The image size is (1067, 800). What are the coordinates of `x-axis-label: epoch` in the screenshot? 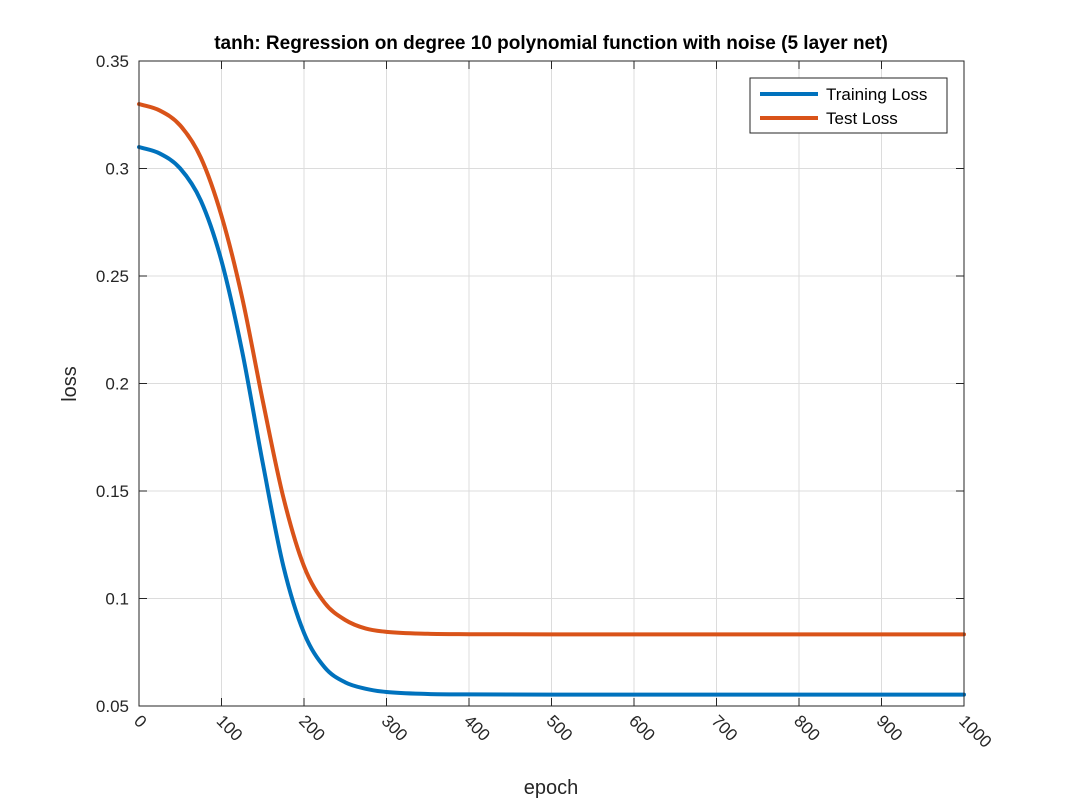 It's located at (551, 788).